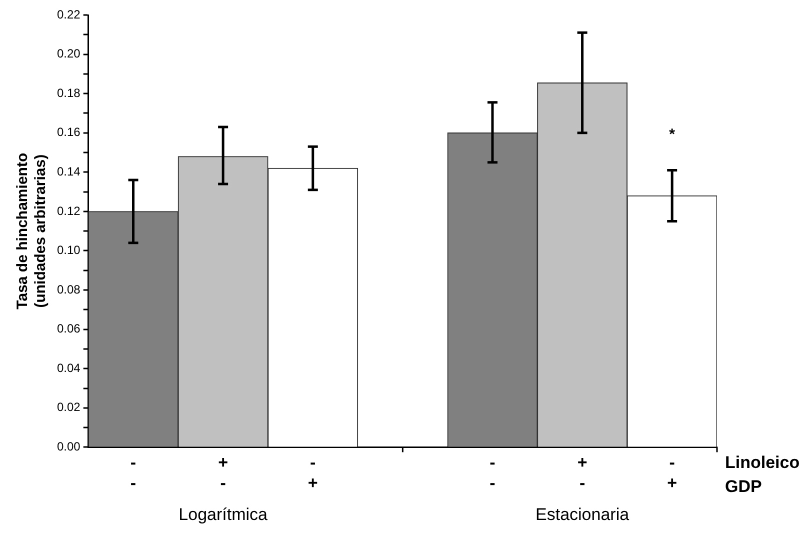 This screenshot has height=540, width=812. I want to click on y-tick-label: 0.00, so click(68, 447).